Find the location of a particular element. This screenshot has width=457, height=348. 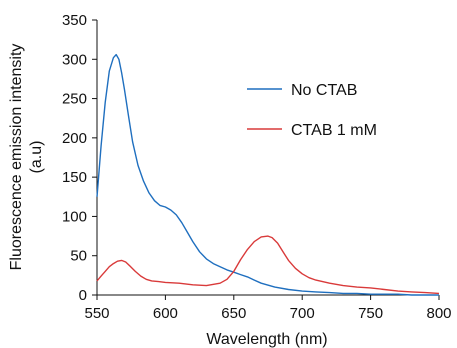

y-tick-label: 250 is located at coordinates (74, 99).